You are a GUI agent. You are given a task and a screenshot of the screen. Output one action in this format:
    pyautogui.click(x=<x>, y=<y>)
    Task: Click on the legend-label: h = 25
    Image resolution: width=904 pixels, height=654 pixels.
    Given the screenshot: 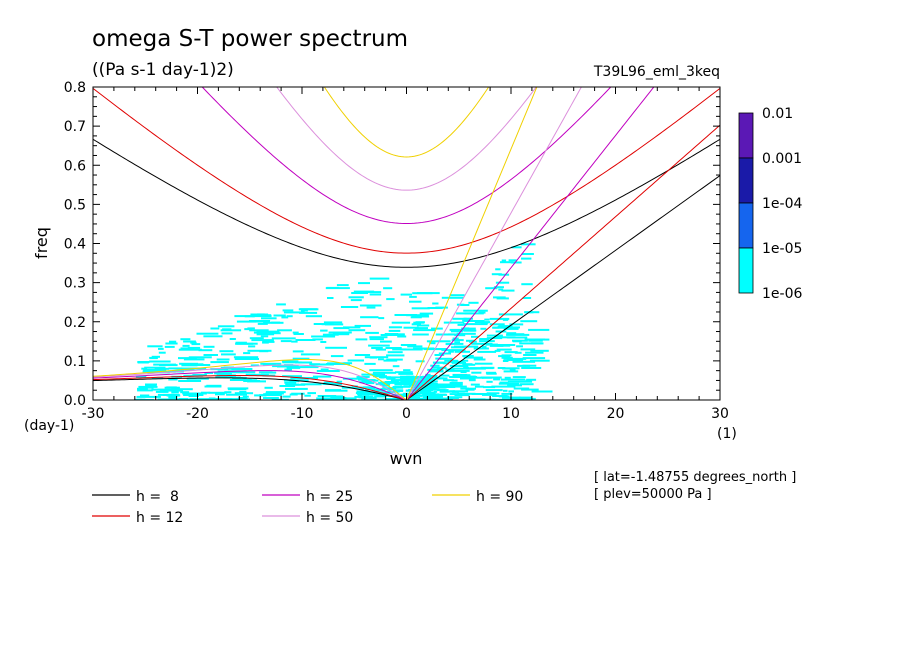 What is the action you would take?
    pyautogui.click(x=329, y=497)
    